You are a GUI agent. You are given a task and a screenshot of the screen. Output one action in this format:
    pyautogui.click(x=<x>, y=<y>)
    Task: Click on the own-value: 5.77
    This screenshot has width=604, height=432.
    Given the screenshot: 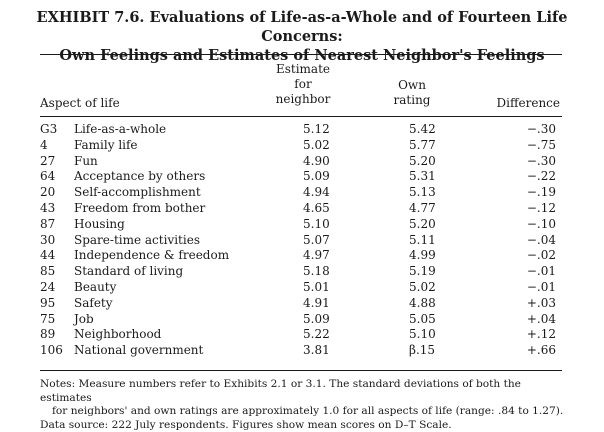 What is the action you would take?
    pyautogui.click(x=422, y=144)
    